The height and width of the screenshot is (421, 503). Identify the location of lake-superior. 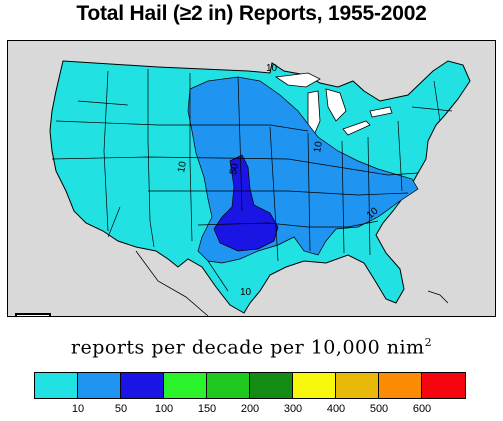
(297, 80).